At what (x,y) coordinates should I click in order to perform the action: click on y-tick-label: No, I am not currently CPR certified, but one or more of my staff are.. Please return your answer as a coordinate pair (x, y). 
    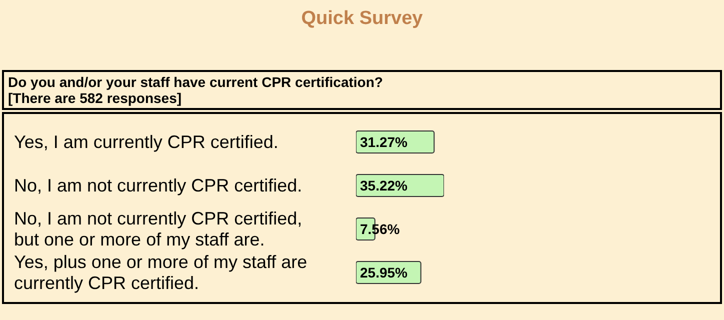
    Looking at the image, I should click on (158, 229).